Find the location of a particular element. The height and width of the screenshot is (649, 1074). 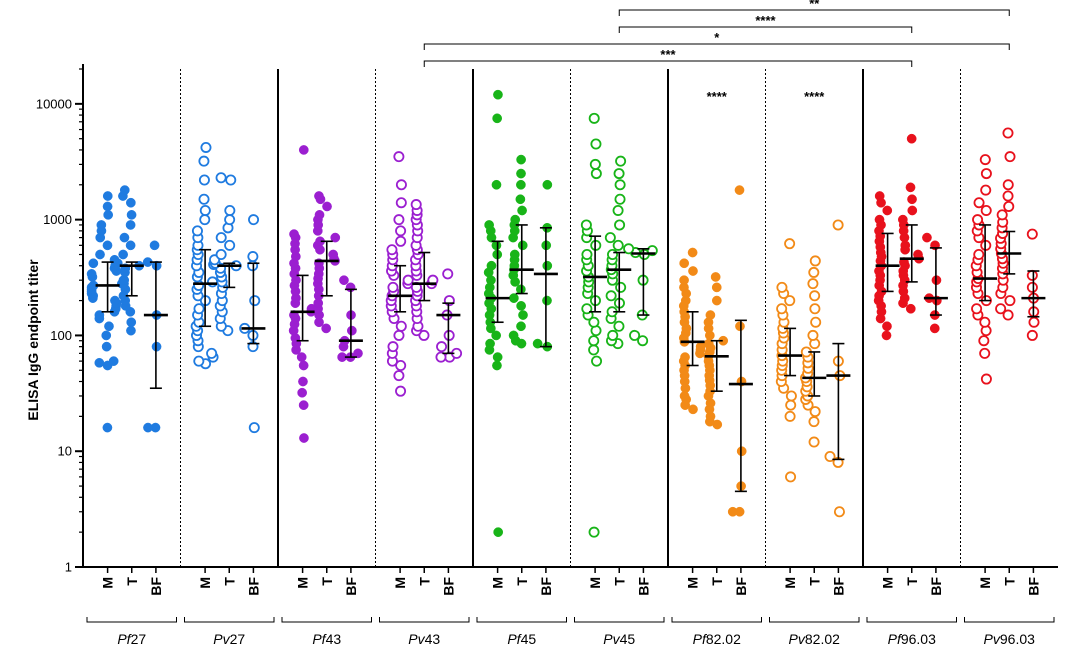

significance-label: * is located at coordinates (717, 37).